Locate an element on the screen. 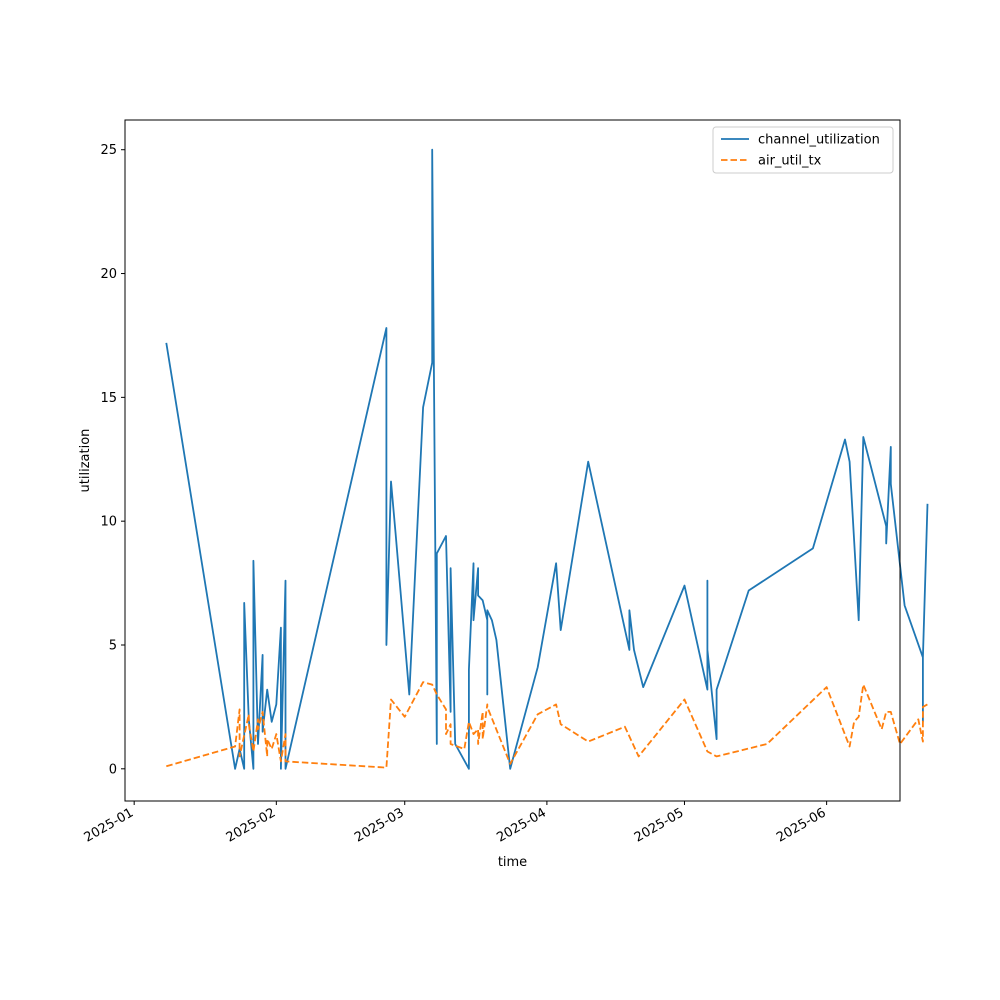 This screenshot has width=1000, height=1000. legend-box is located at coordinates (803, 150).